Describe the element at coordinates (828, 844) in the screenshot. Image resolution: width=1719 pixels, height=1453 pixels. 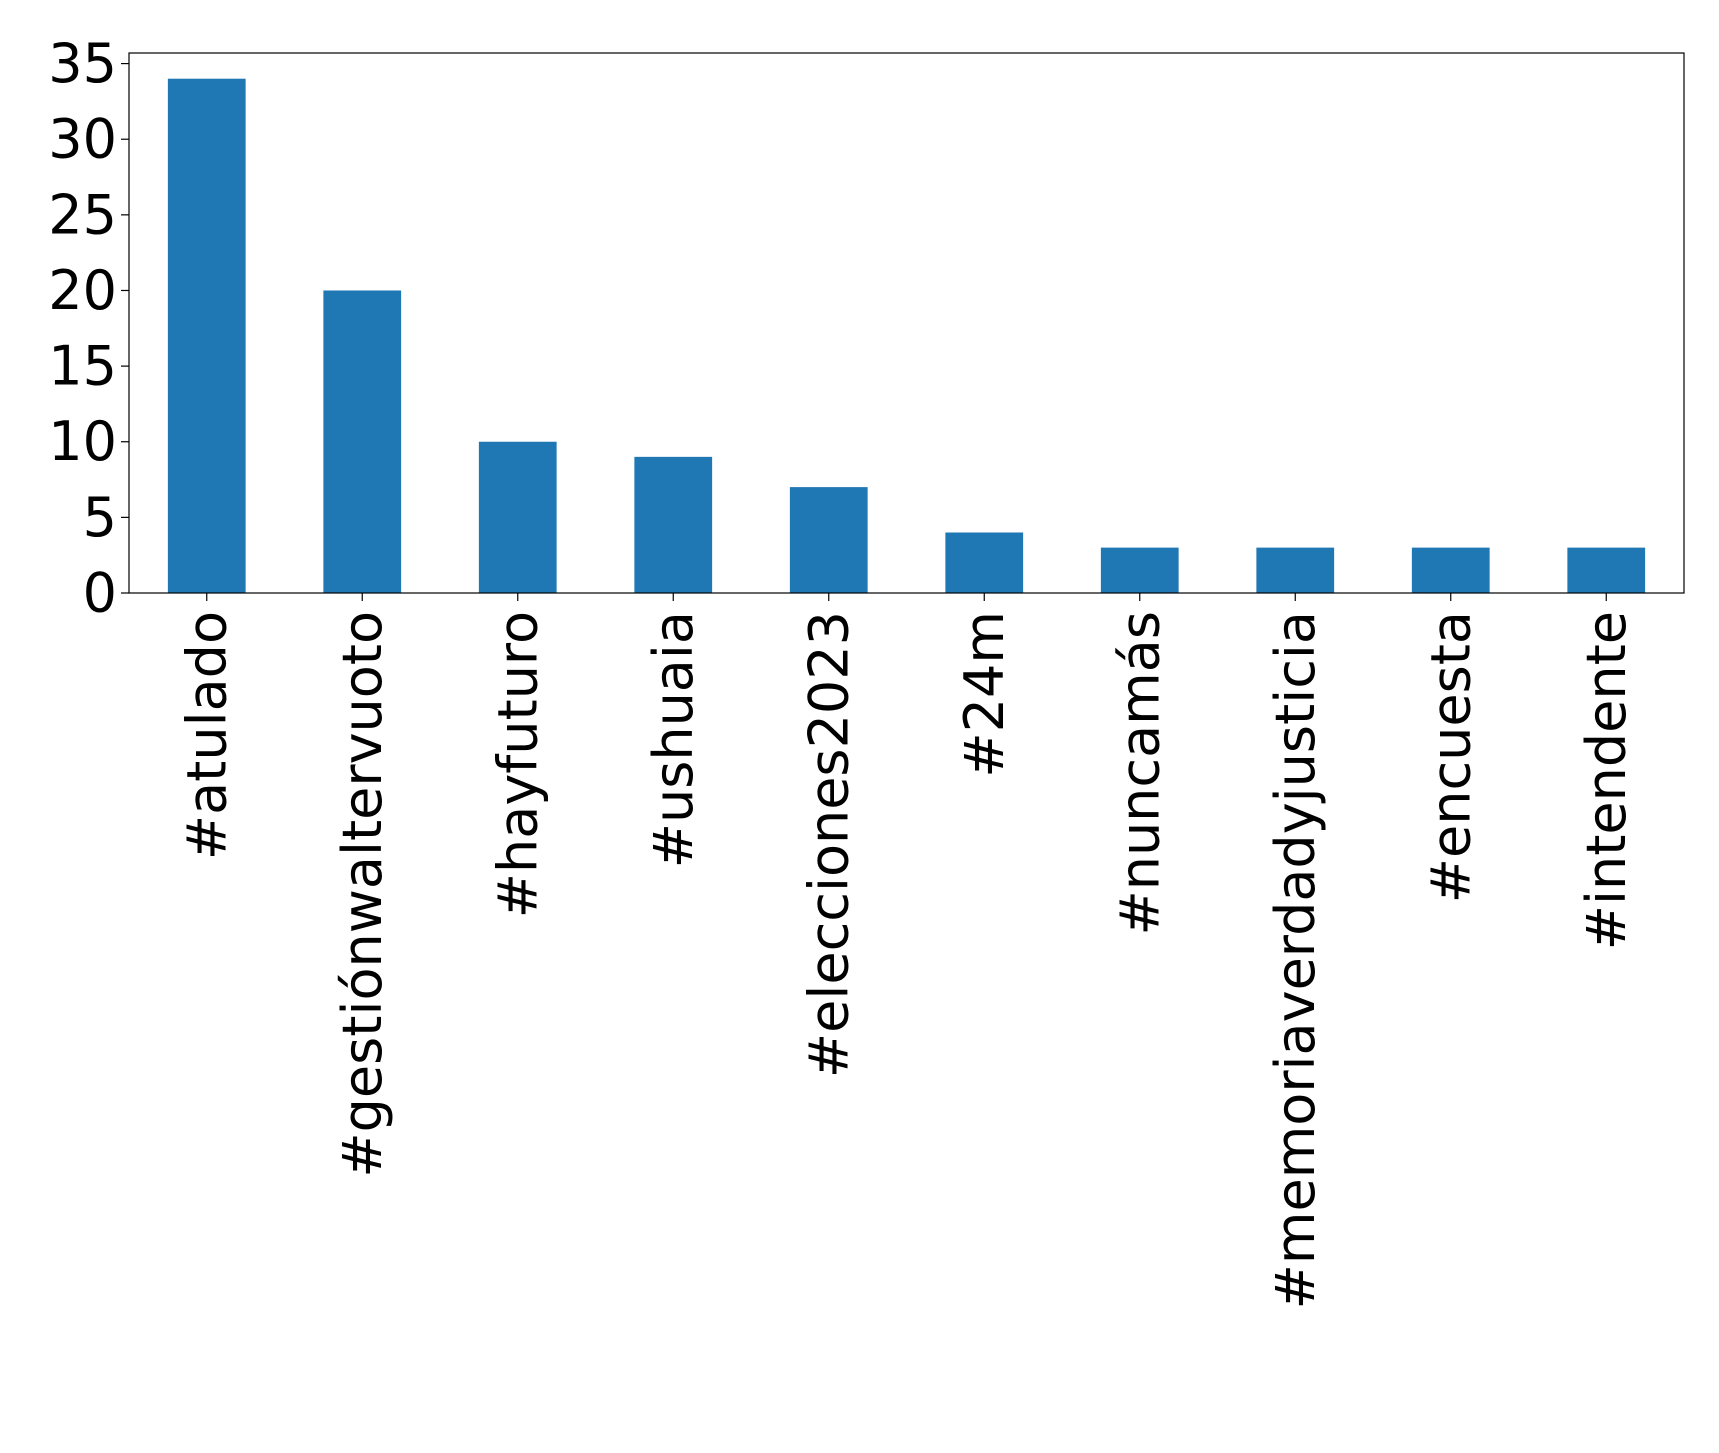
I see `x-tick-label-4: #elecciones2023` at that location.